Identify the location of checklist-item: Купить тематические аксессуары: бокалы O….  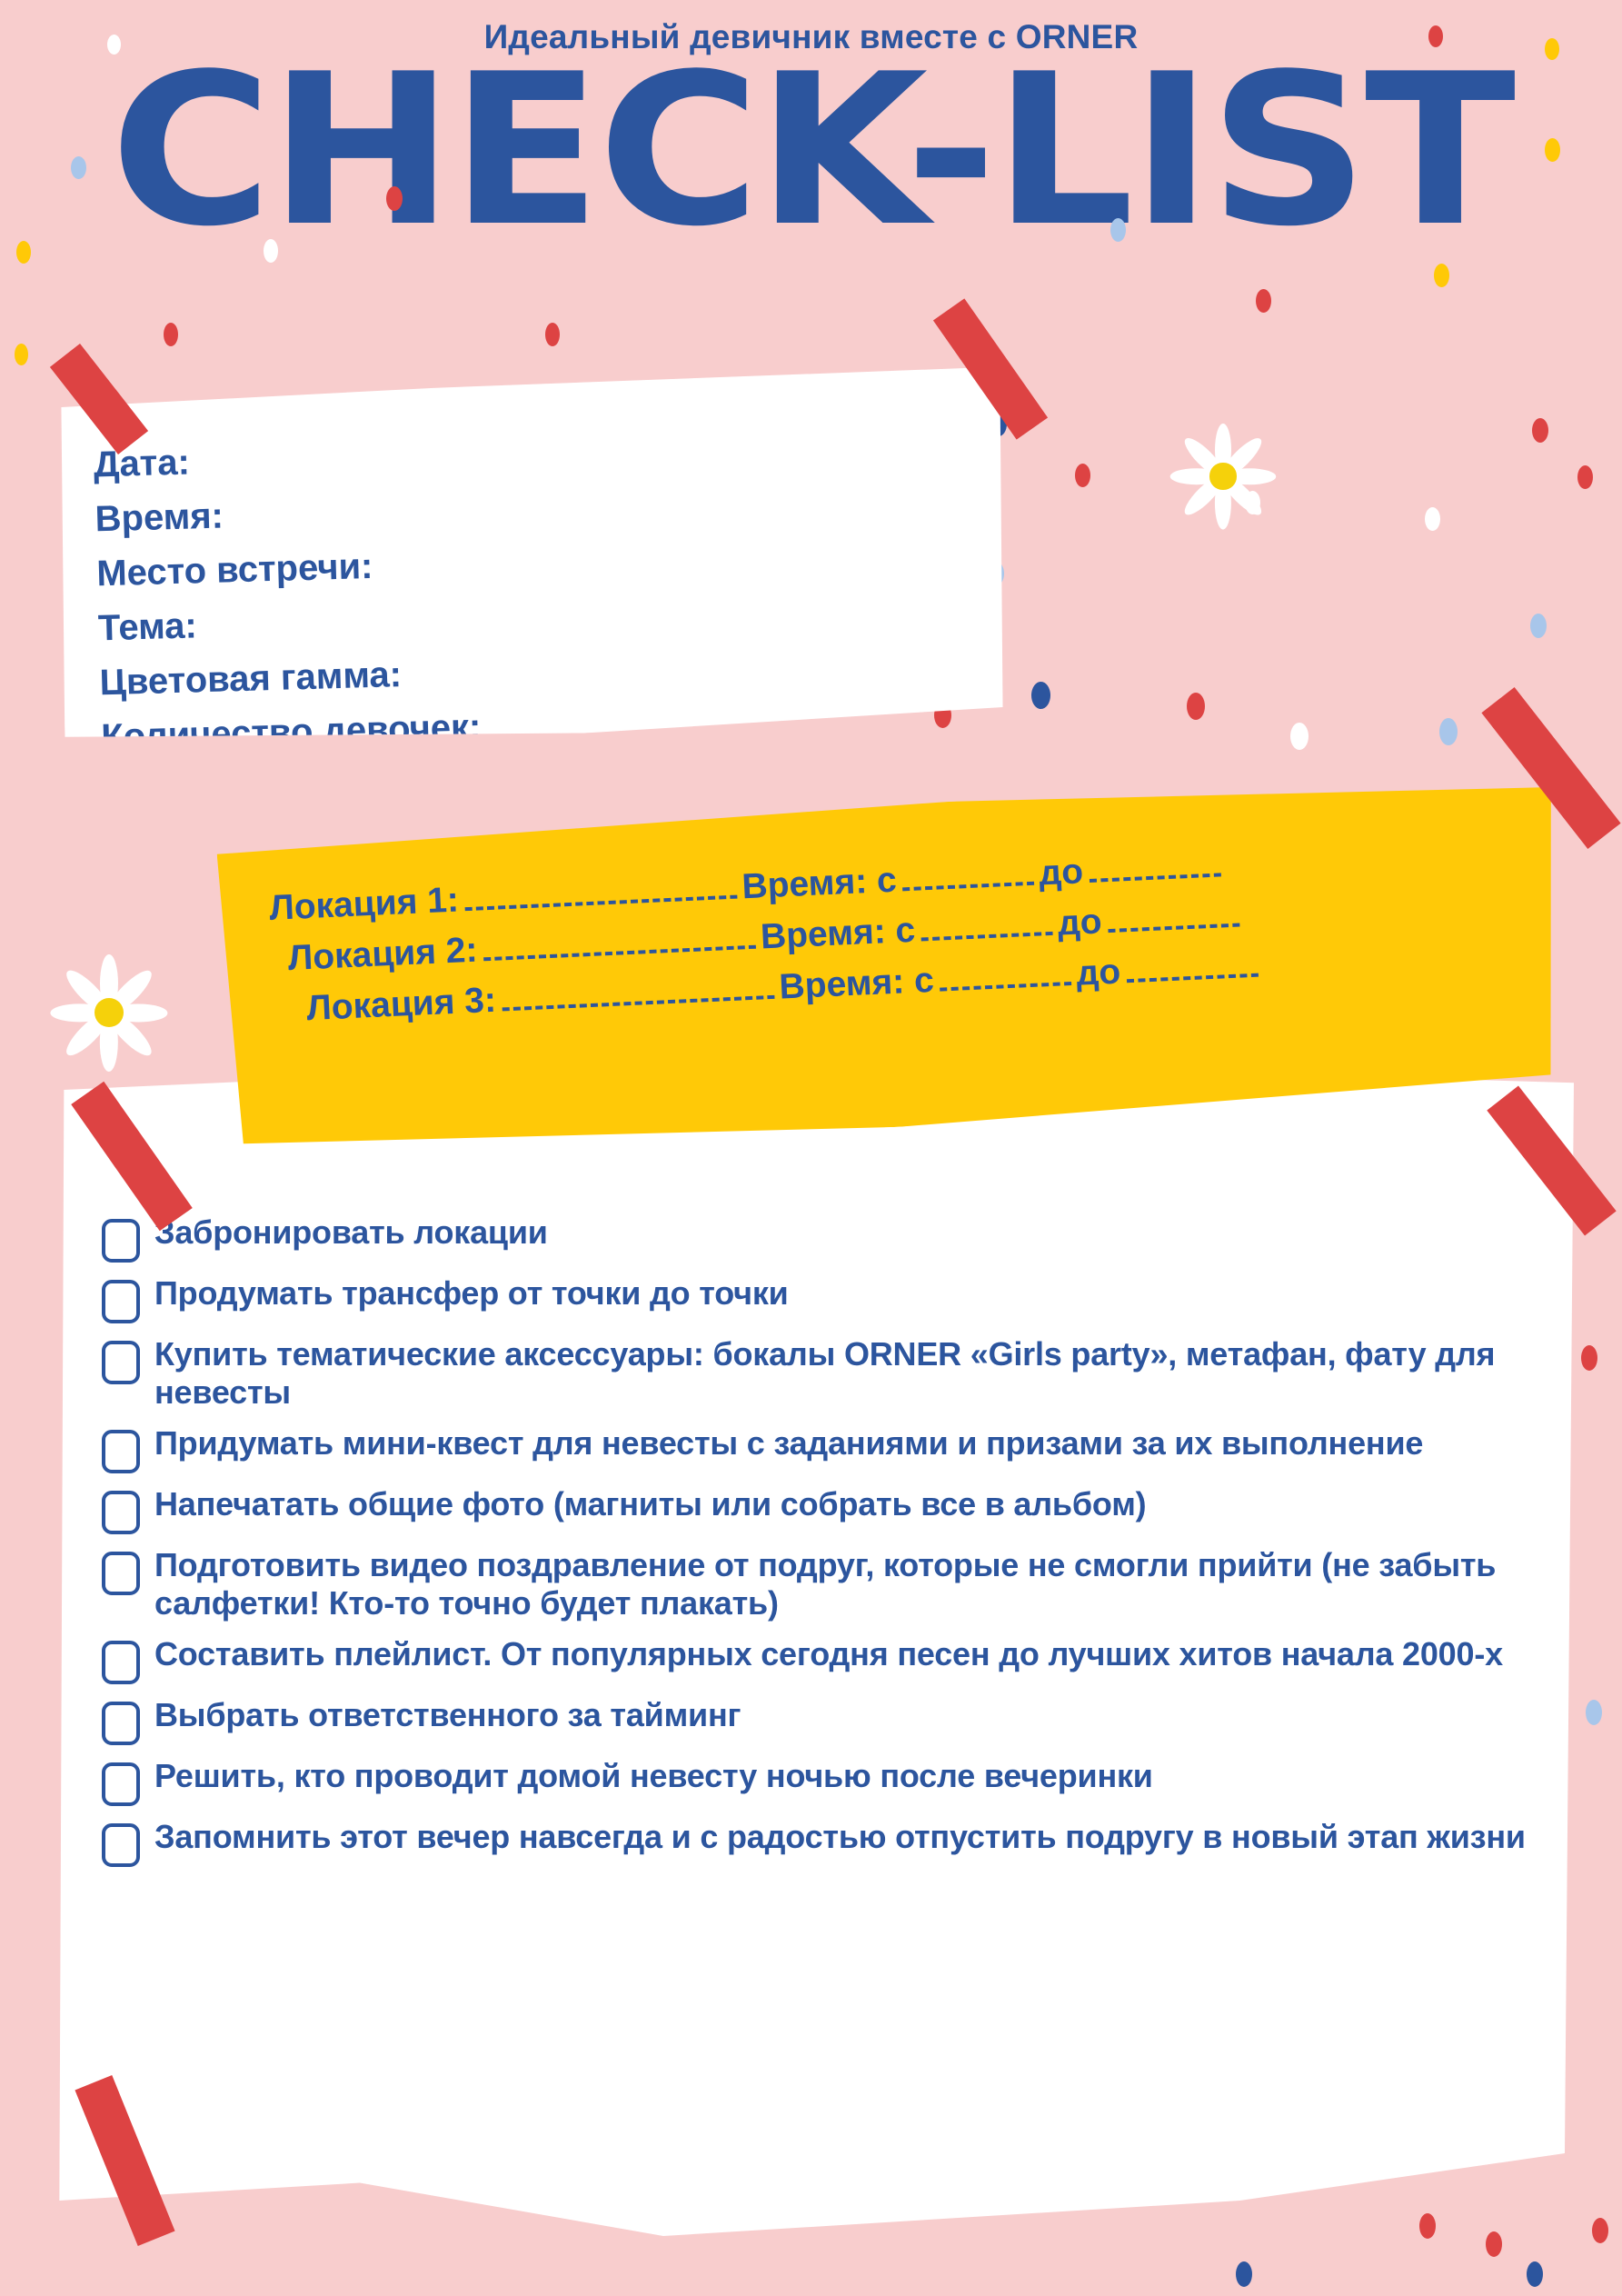
(824, 1374).